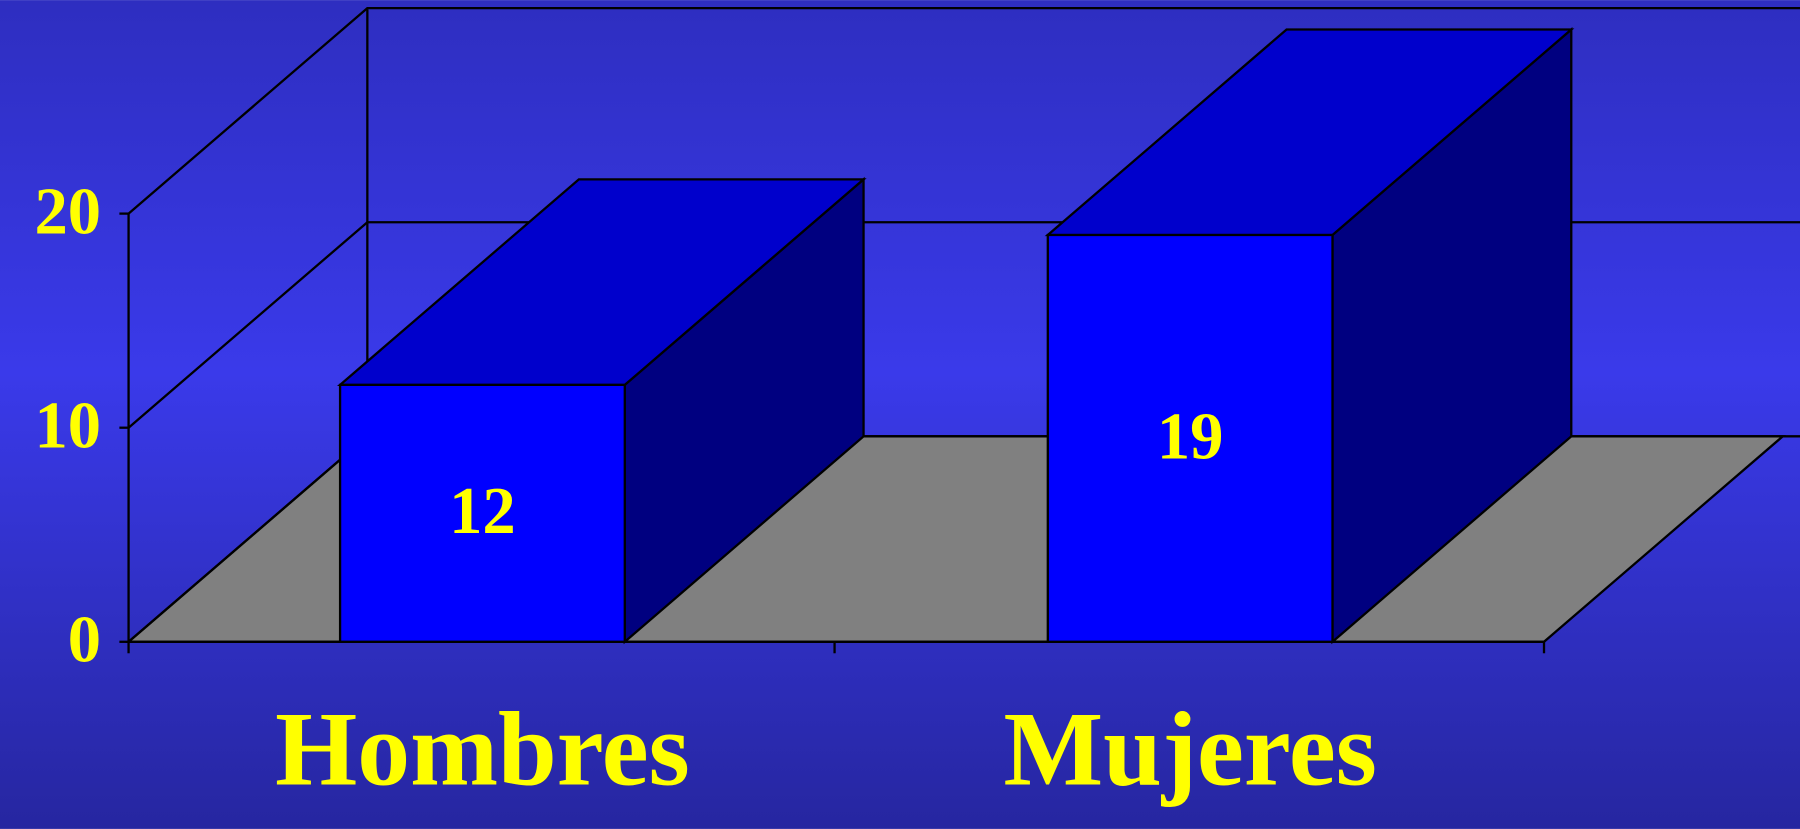  I want to click on y-tick-label: 10, so click(67, 426).